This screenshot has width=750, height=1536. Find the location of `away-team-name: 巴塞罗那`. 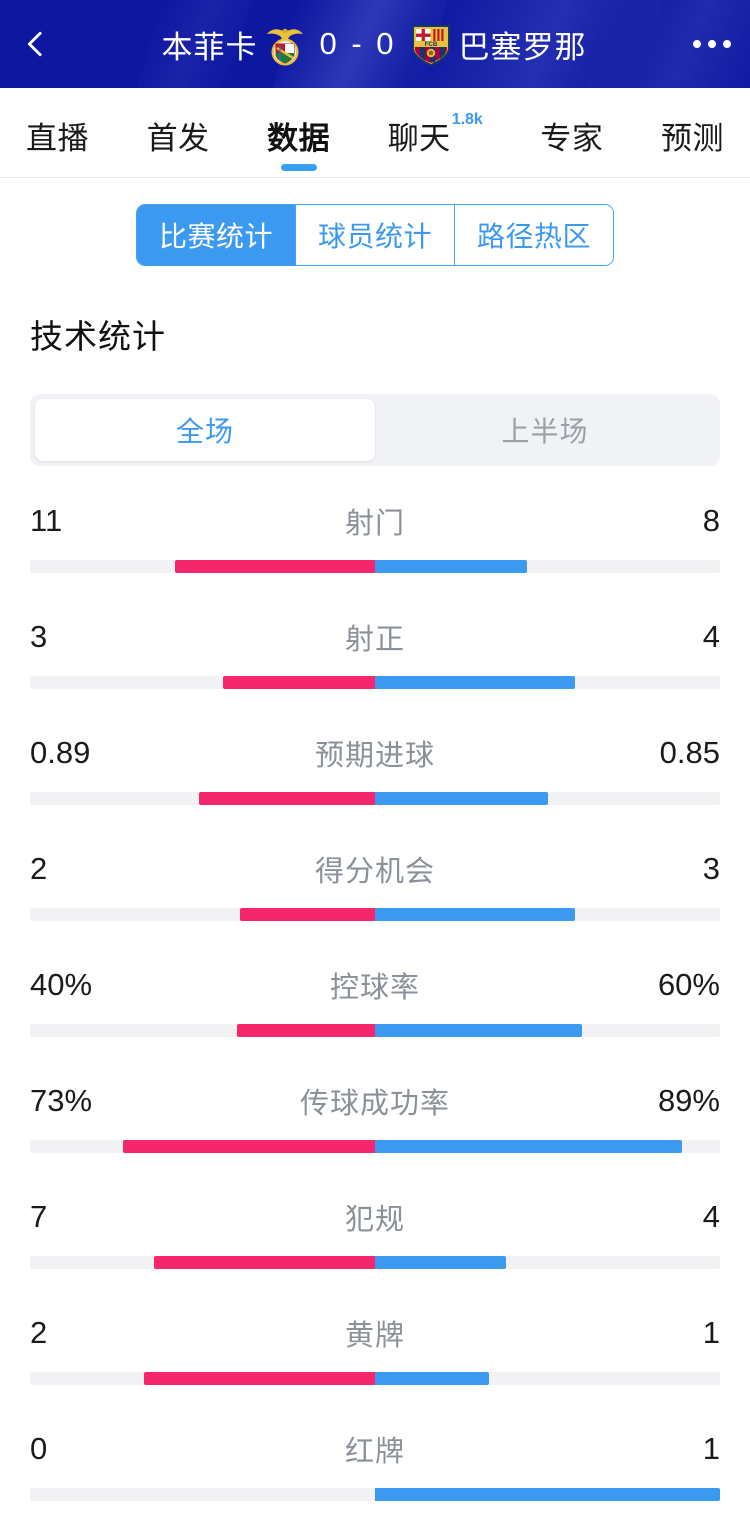

away-team-name: 巴塞罗那 is located at coordinates (522, 47).